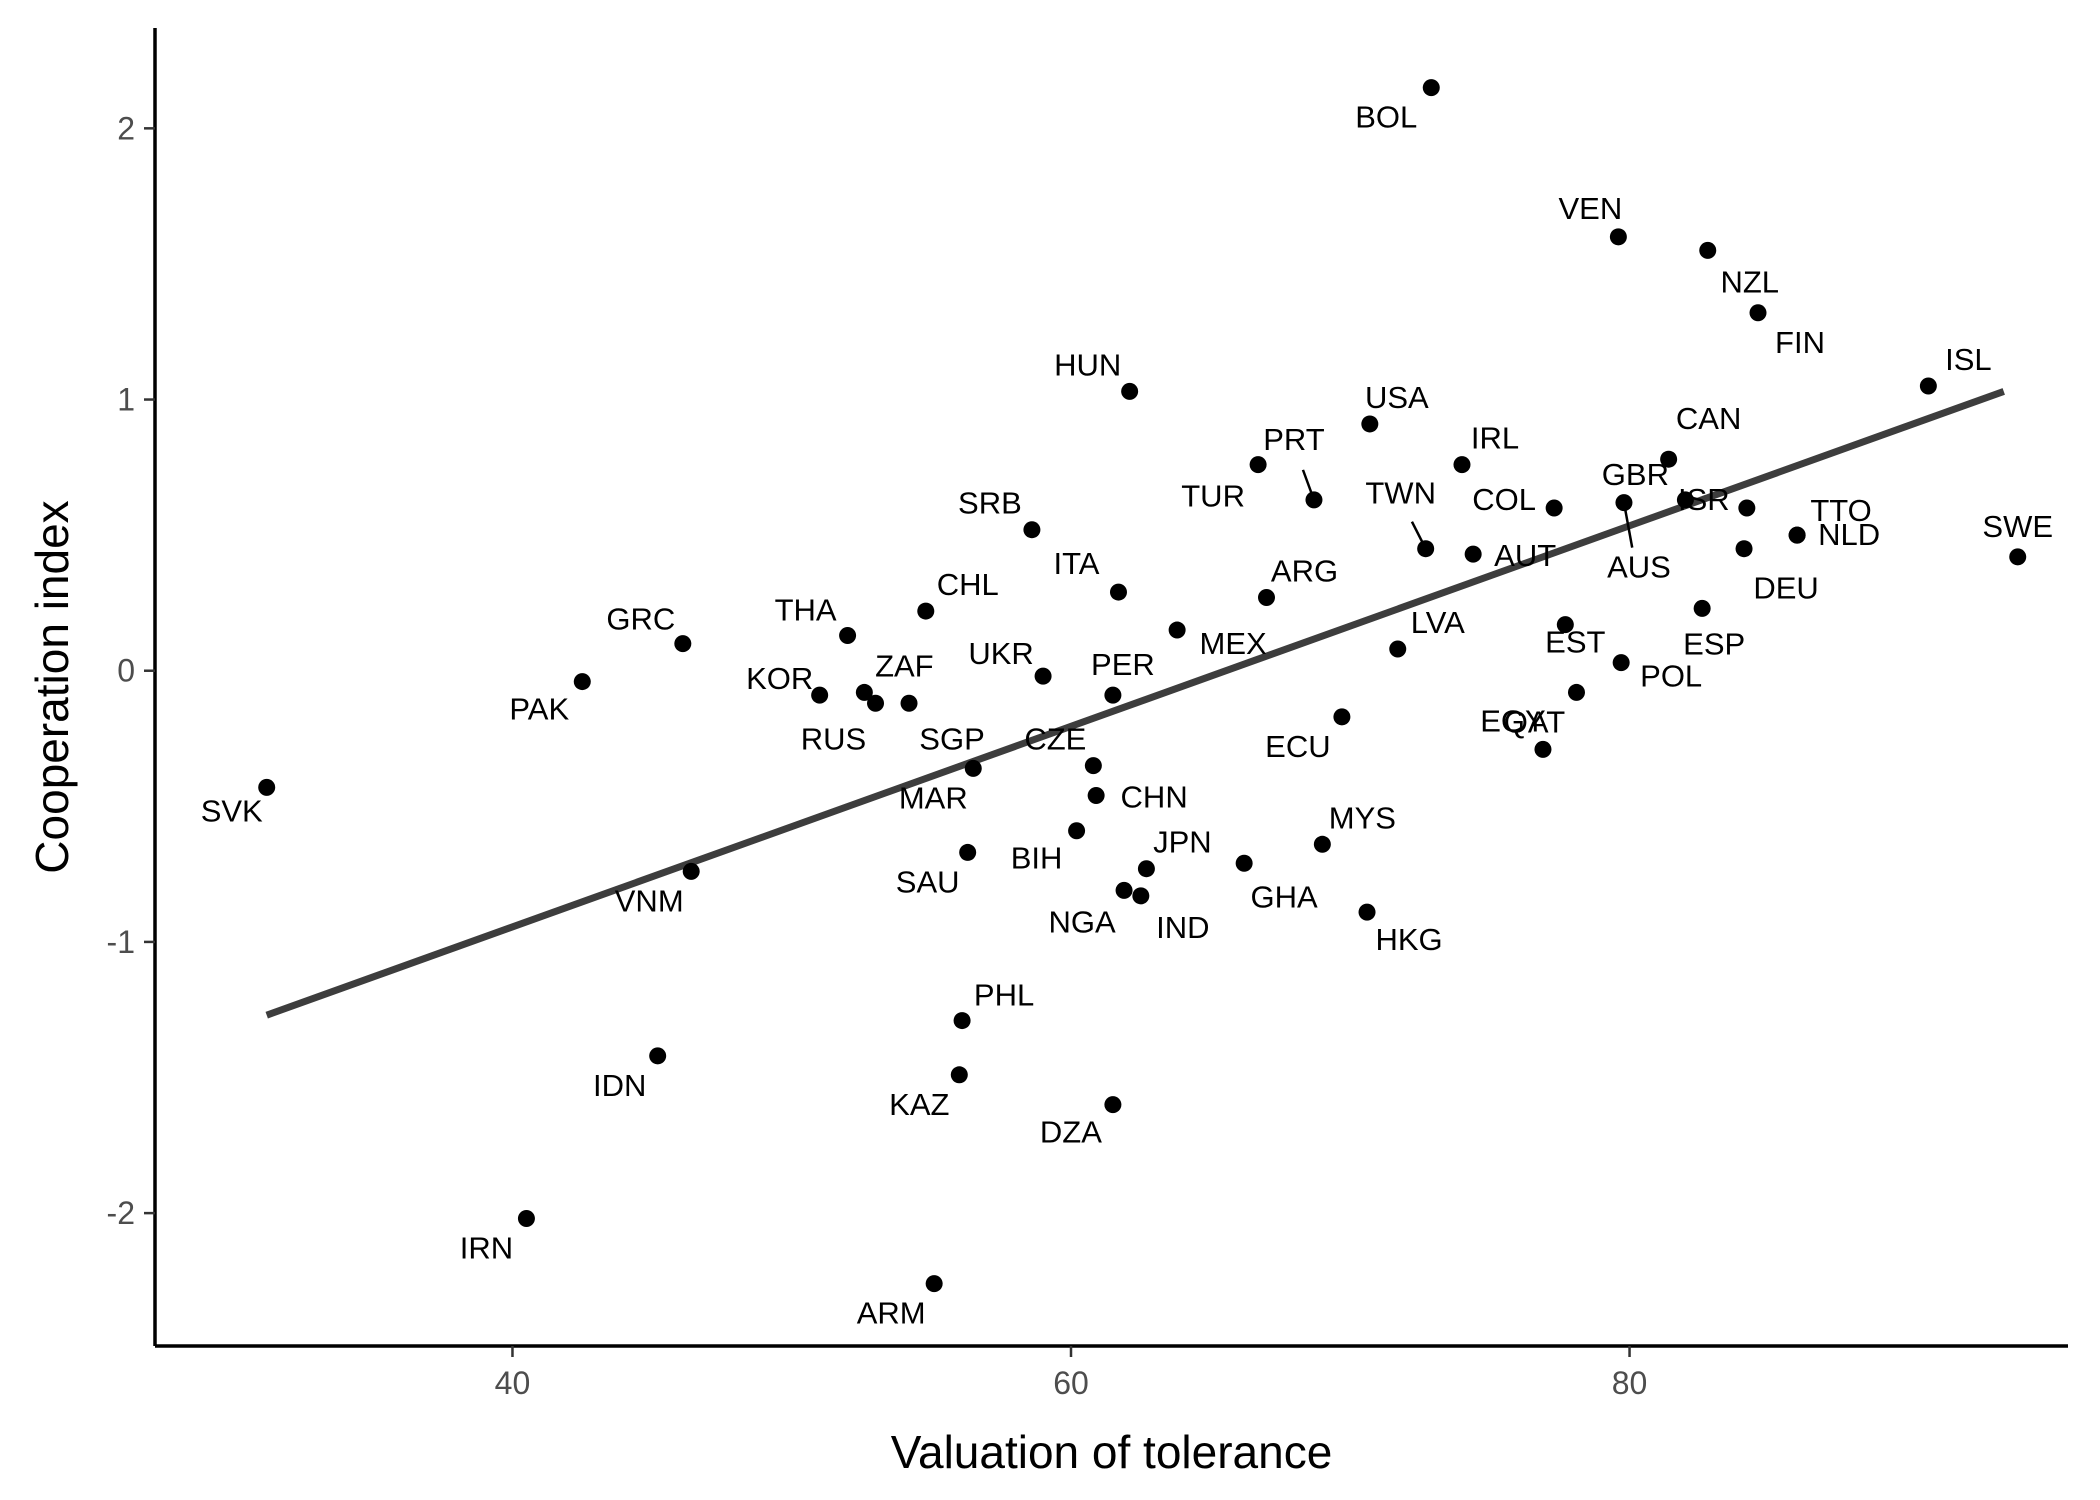 The height and width of the screenshot is (1500, 2100). Describe the element at coordinates (513, 1383) in the screenshot. I see `x-tick-label: 40` at that location.